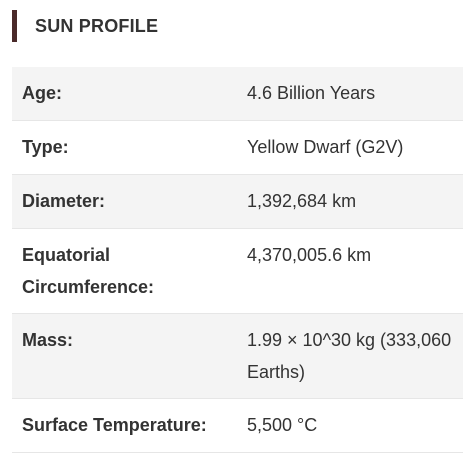 The height and width of the screenshot is (453, 463). What do you see at coordinates (124, 201) in the screenshot?
I see `row-label: Diameter:` at bounding box center [124, 201].